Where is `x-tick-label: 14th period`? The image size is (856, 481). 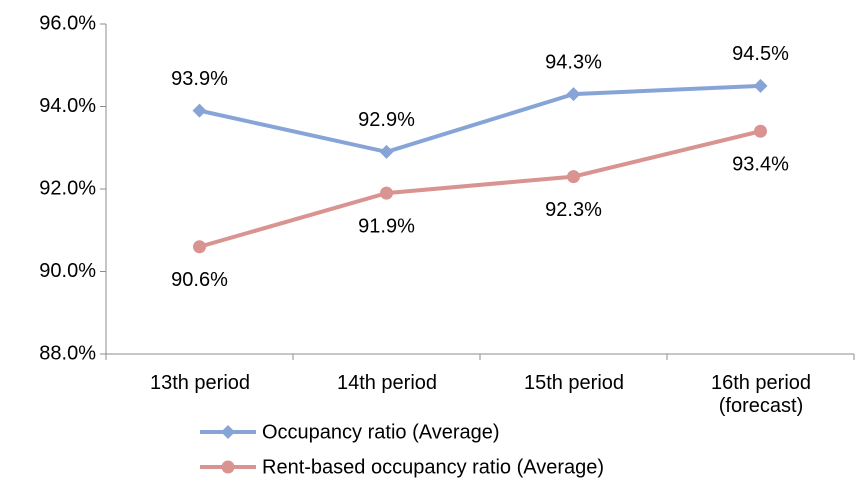
x-tick-label: 14th period is located at coordinates (387, 383).